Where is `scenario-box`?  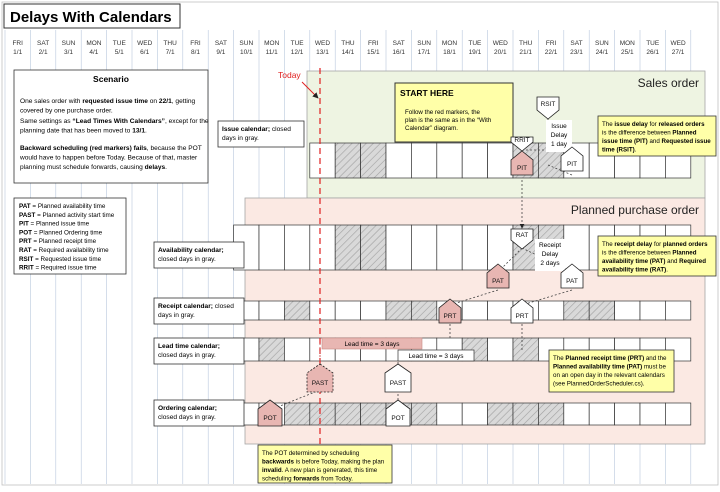
scenario-box is located at coordinates (111, 126).